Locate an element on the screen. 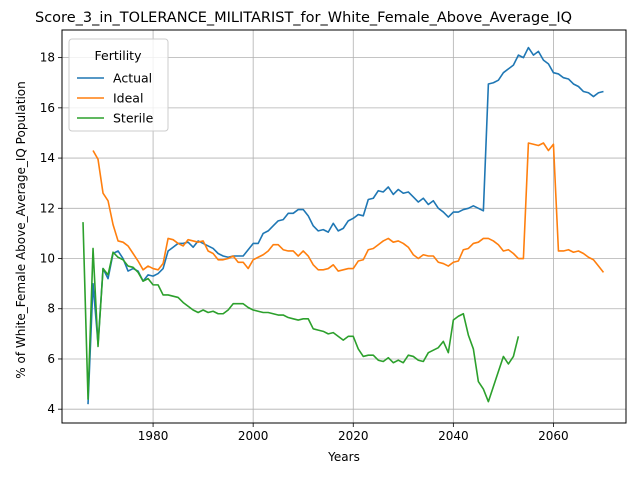 Image resolution: width=640 pixels, height=480 pixels. x-tick-label: 2040 is located at coordinates (453, 436).